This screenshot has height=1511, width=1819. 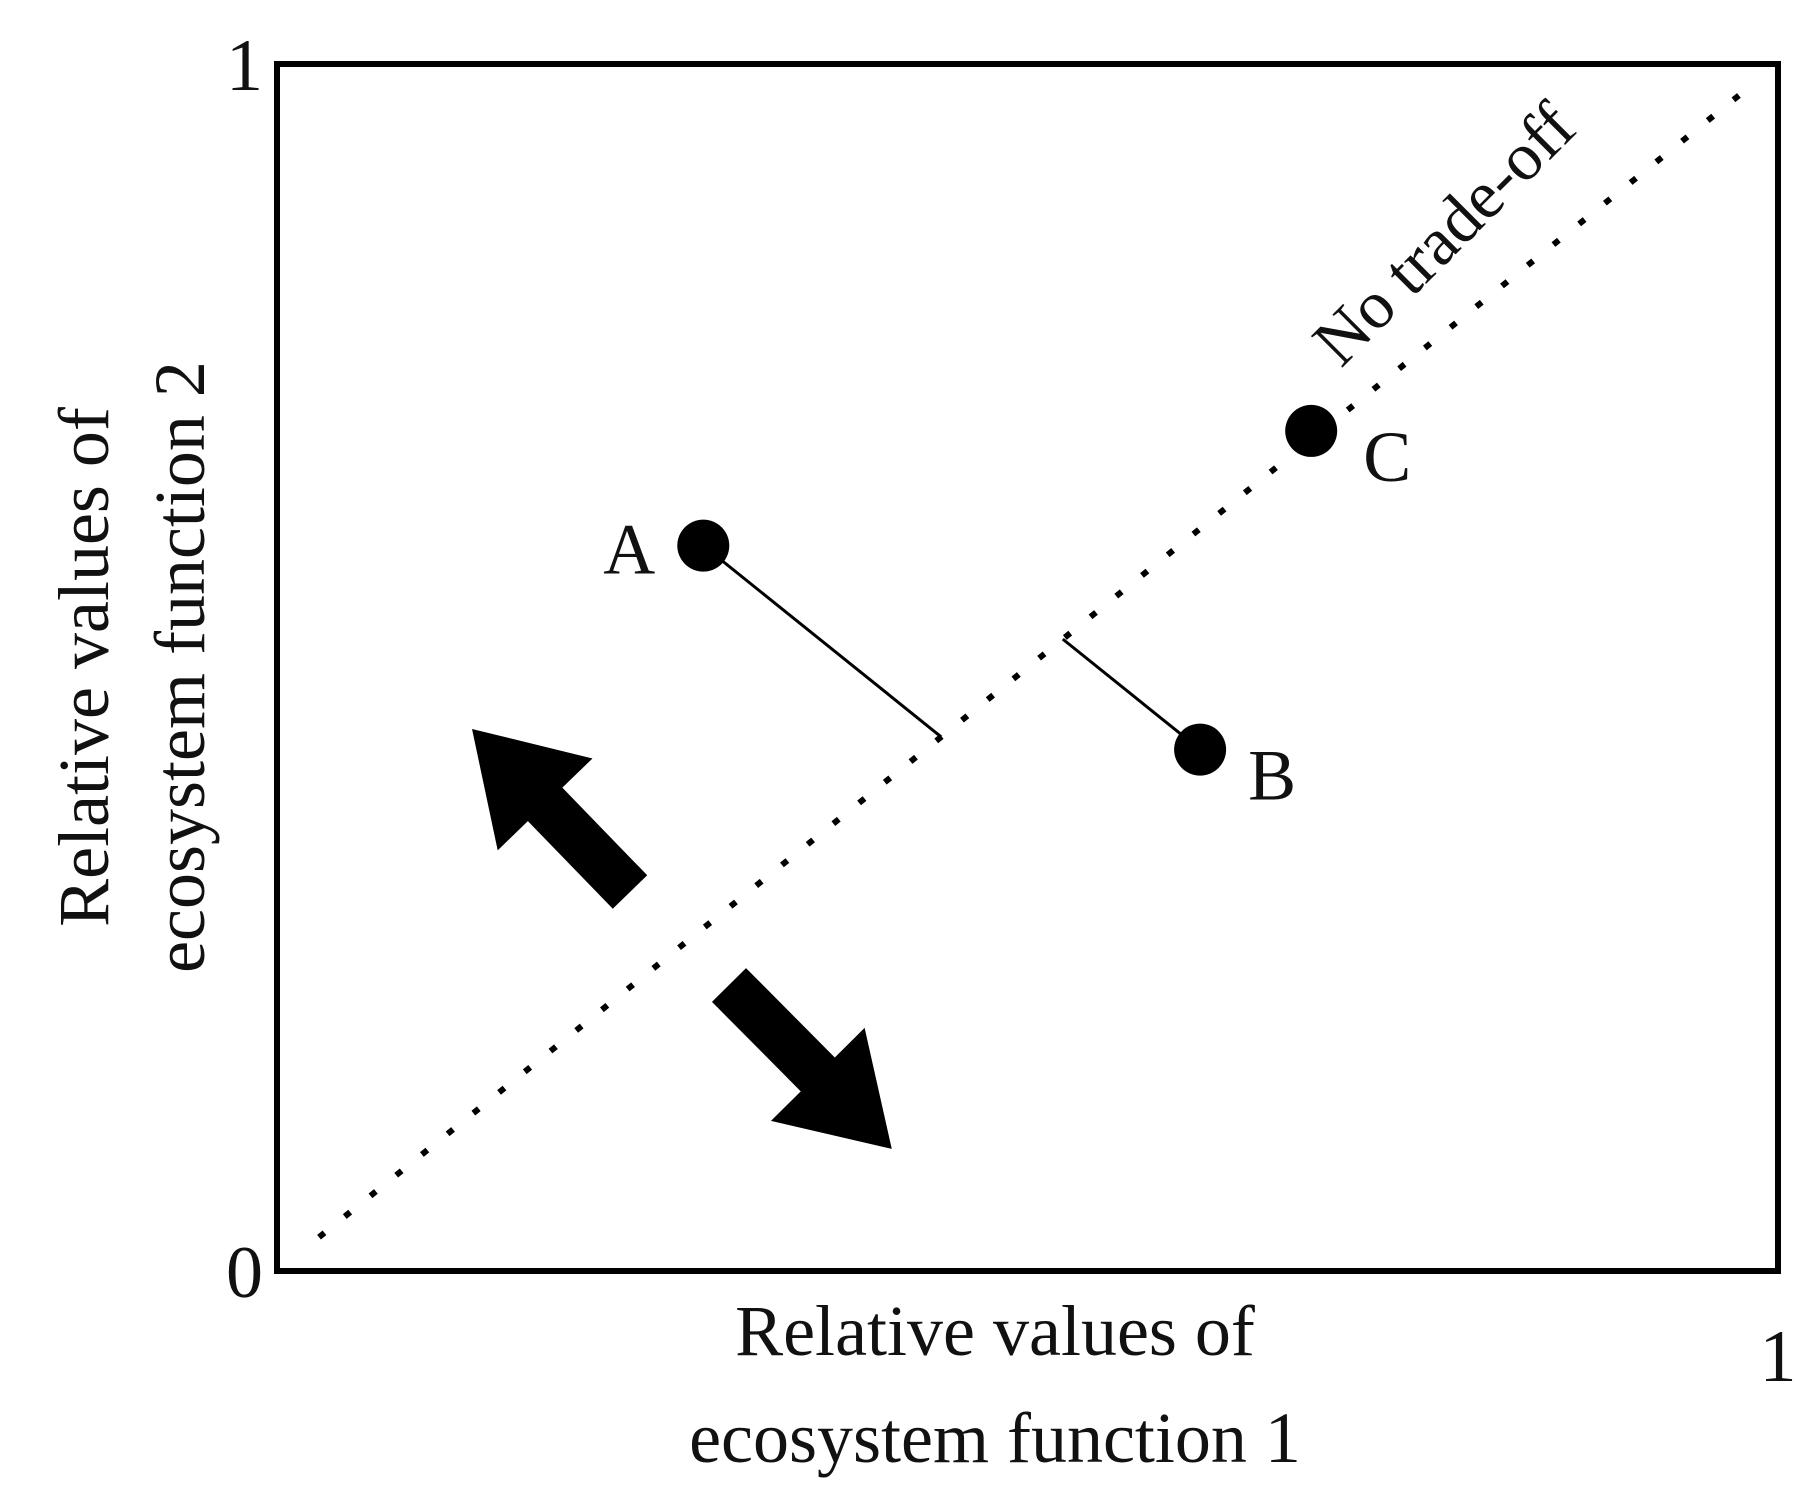 I want to click on point-label: B, so click(x=1272, y=776).